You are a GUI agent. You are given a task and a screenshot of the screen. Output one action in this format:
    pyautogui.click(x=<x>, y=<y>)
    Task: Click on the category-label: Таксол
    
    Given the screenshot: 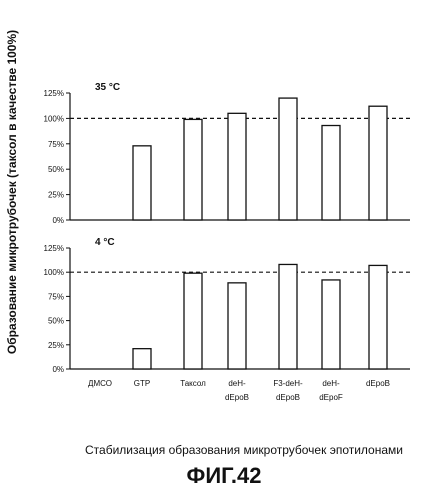 What is the action you would take?
    pyautogui.click(x=193, y=383)
    